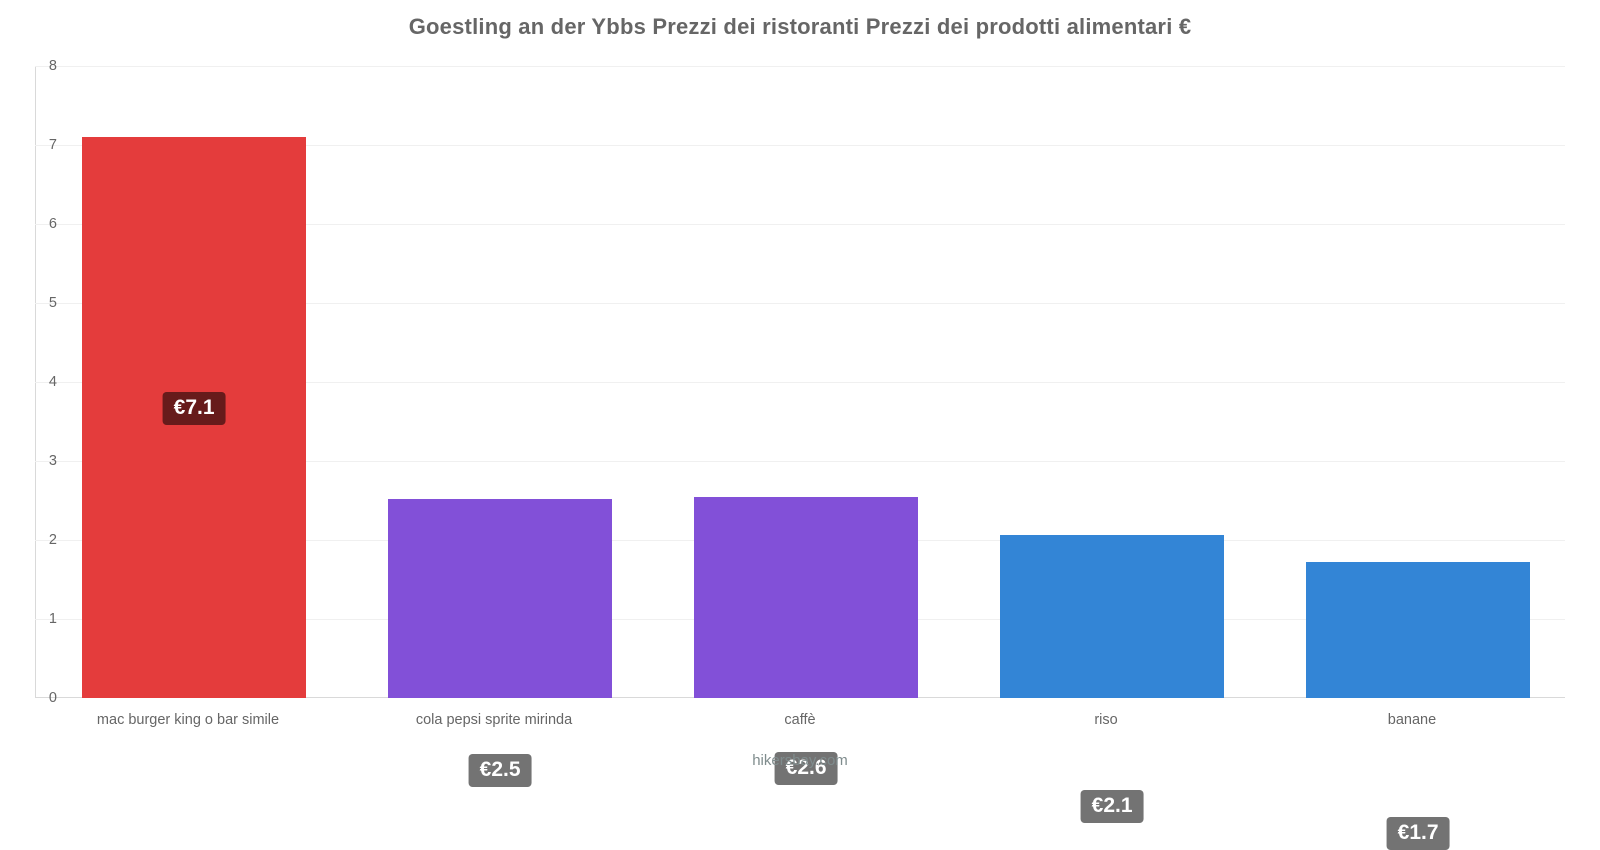 The width and height of the screenshot is (1600, 850). What do you see at coordinates (52, 382) in the screenshot?
I see `y-axis-tick-label: 4` at bounding box center [52, 382].